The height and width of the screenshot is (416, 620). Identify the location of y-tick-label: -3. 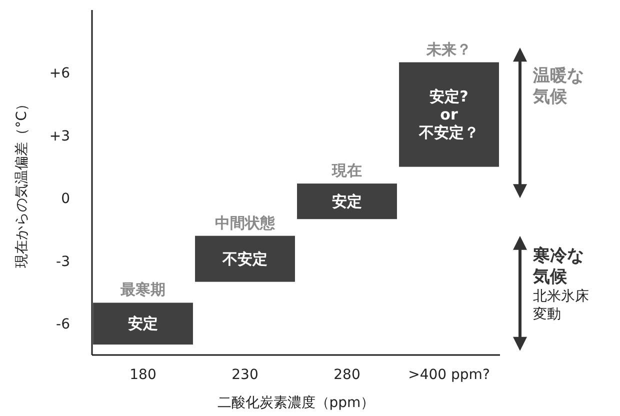
(63, 262).